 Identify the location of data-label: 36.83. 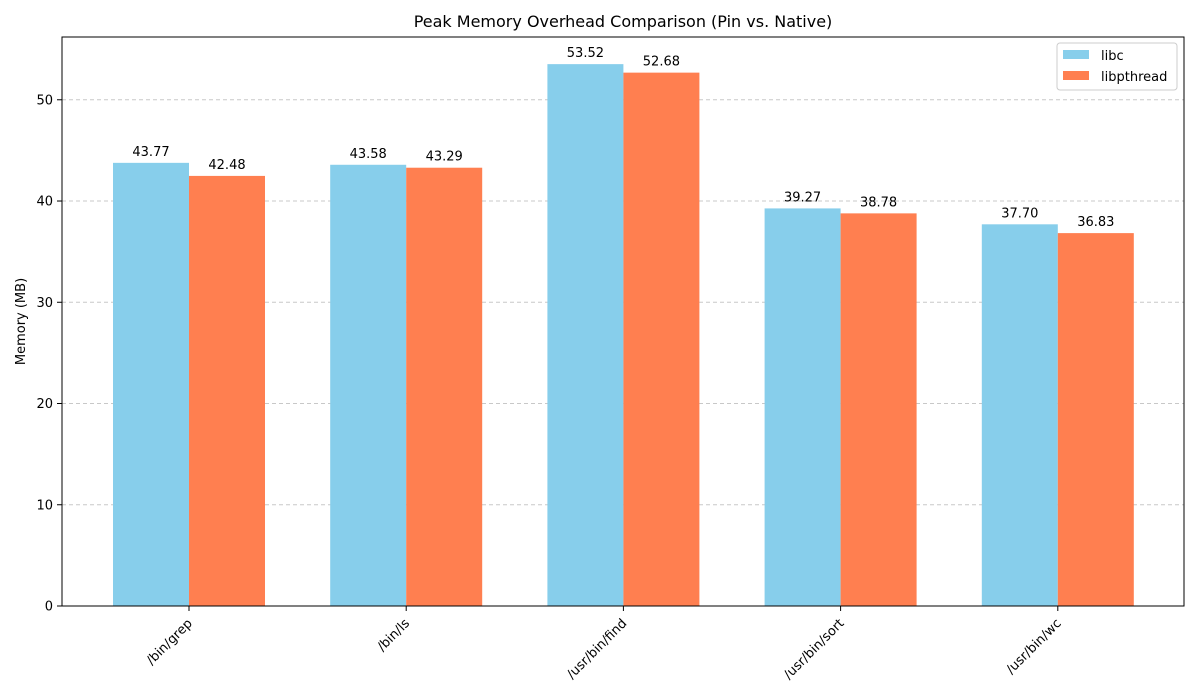
(1095, 222).